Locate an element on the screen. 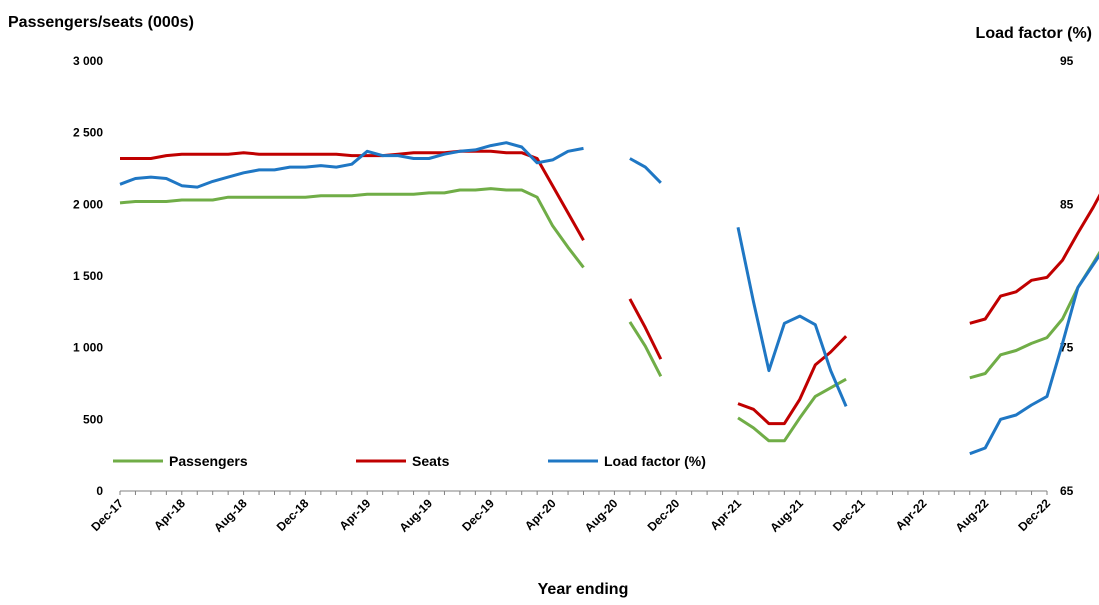 This screenshot has width=1099, height=605. x-axis-title: Year ending is located at coordinates (583, 589).